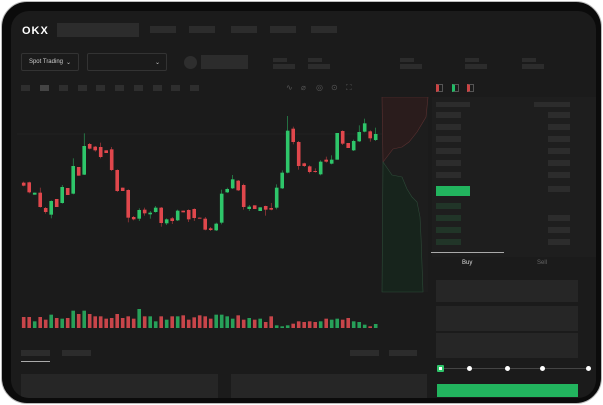 The height and width of the screenshot is (405, 603). I want to click on camera-icon: ◎, so click(319, 87).